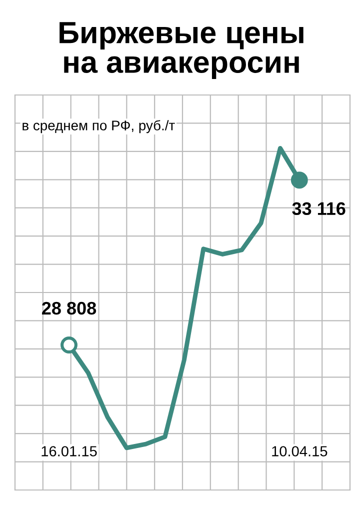 This screenshot has height=513, width=363. I want to click on data-label: 28 808, so click(69, 308).